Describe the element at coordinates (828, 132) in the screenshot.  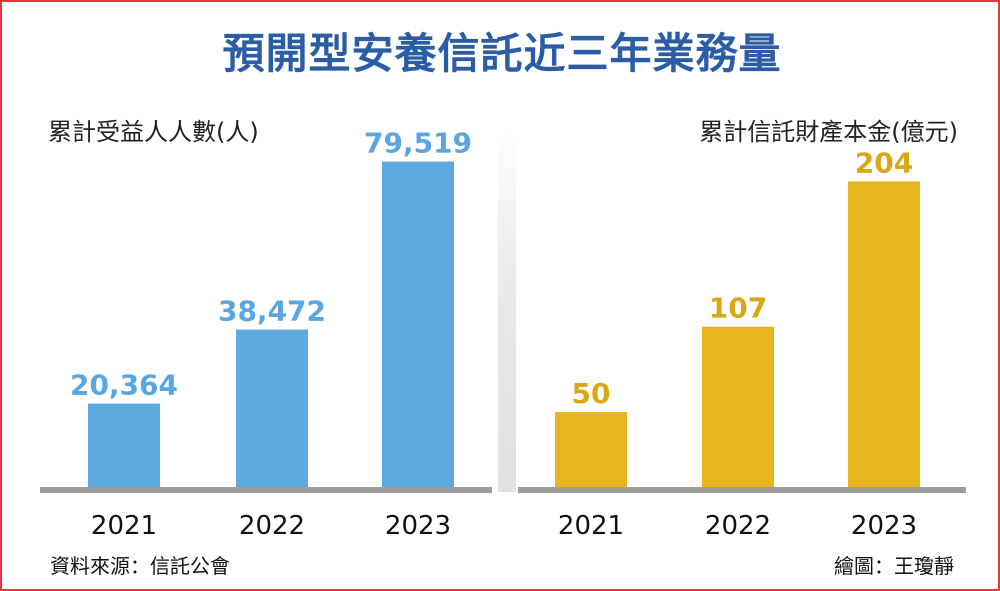
I see `right-chart-title: 累計信託財產本金(億元)` at that location.